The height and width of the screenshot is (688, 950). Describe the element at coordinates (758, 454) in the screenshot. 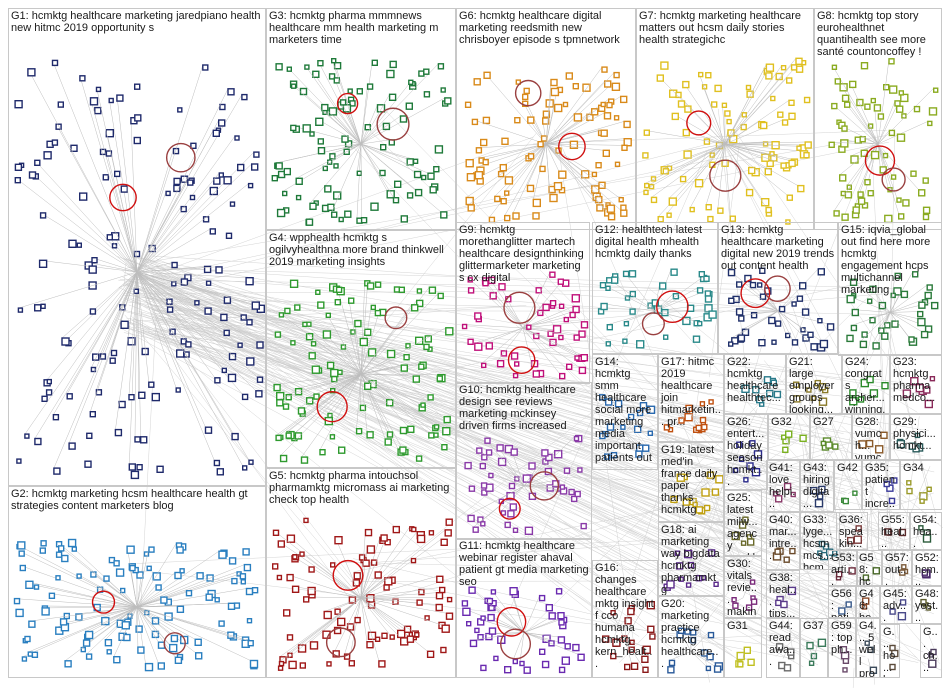

I see `node-g26` at that location.